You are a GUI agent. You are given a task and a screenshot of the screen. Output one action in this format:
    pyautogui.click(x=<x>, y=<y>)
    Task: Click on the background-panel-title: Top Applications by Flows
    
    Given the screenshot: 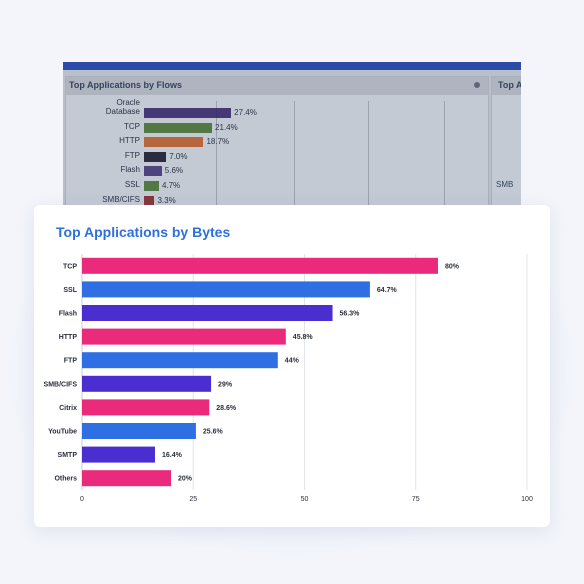 What is the action you would take?
    pyautogui.click(x=126, y=85)
    